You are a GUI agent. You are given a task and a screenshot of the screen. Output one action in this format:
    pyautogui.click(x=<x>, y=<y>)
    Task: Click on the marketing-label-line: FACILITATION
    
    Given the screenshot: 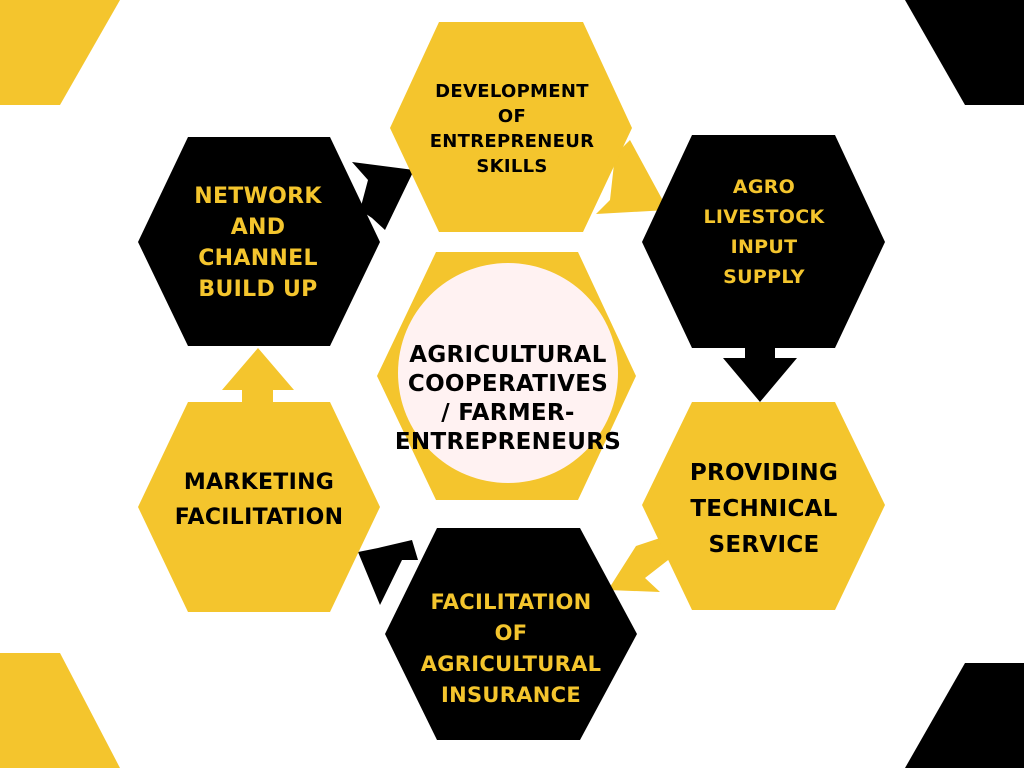 What is the action you would take?
    pyautogui.click(x=259, y=517)
    